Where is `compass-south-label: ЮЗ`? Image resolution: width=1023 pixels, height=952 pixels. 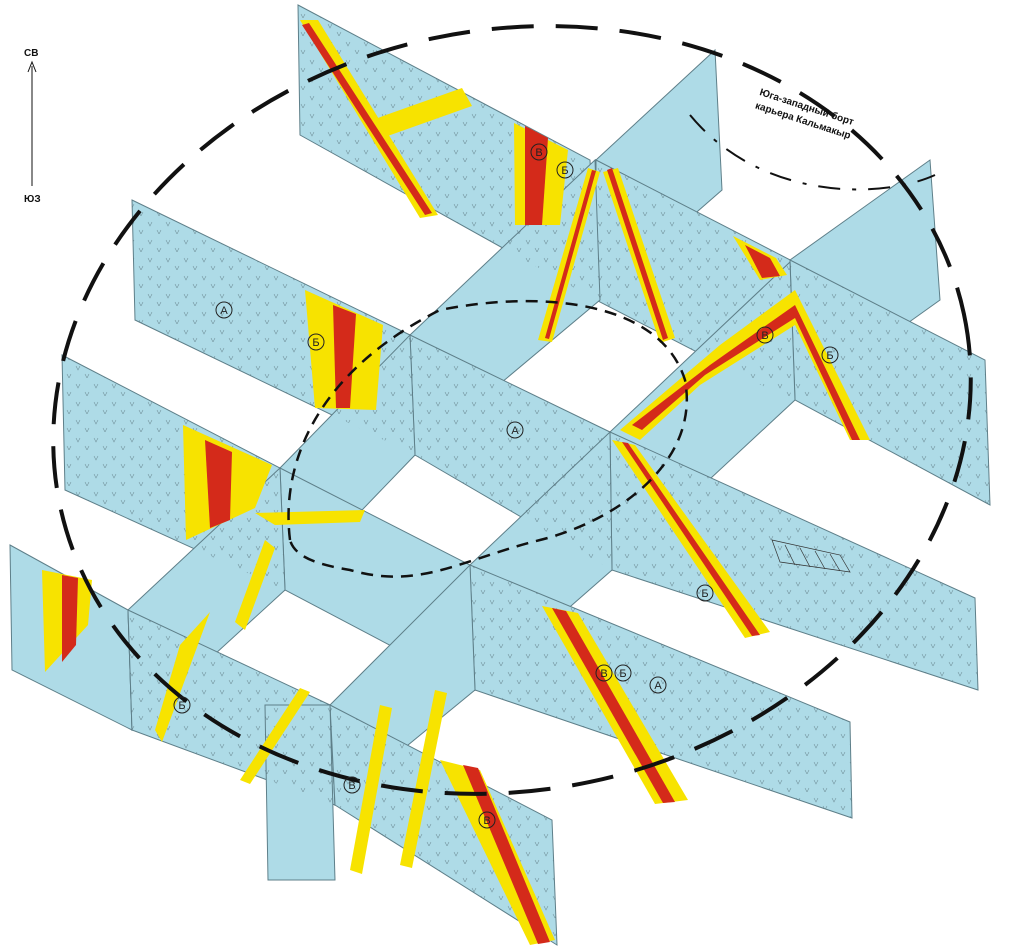
compass-south-label: ЮЗ is located at coordinates (32, 199).